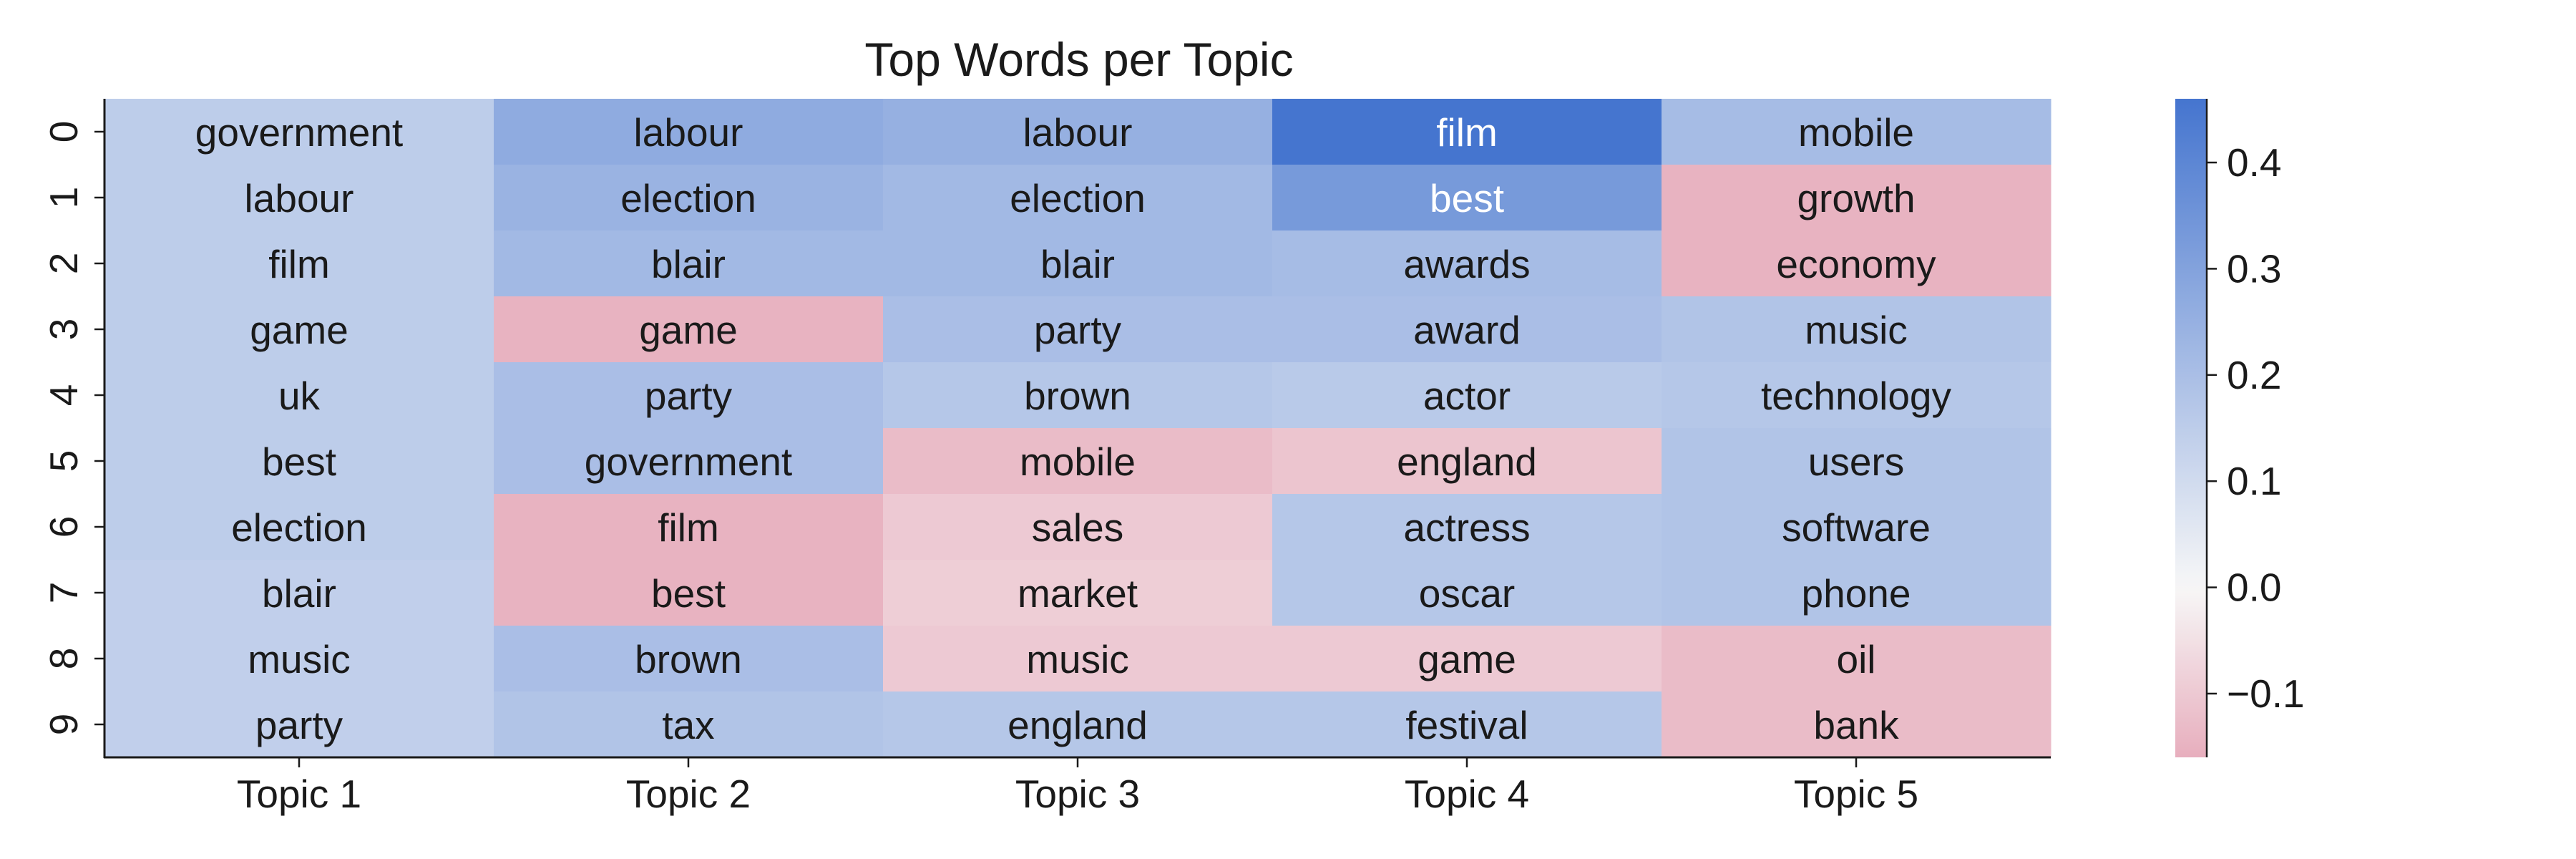  What do you see at coordinates (64, 132) in the screenshot?
I see `row-tick-label: 0` at bounding box center [64, 132].